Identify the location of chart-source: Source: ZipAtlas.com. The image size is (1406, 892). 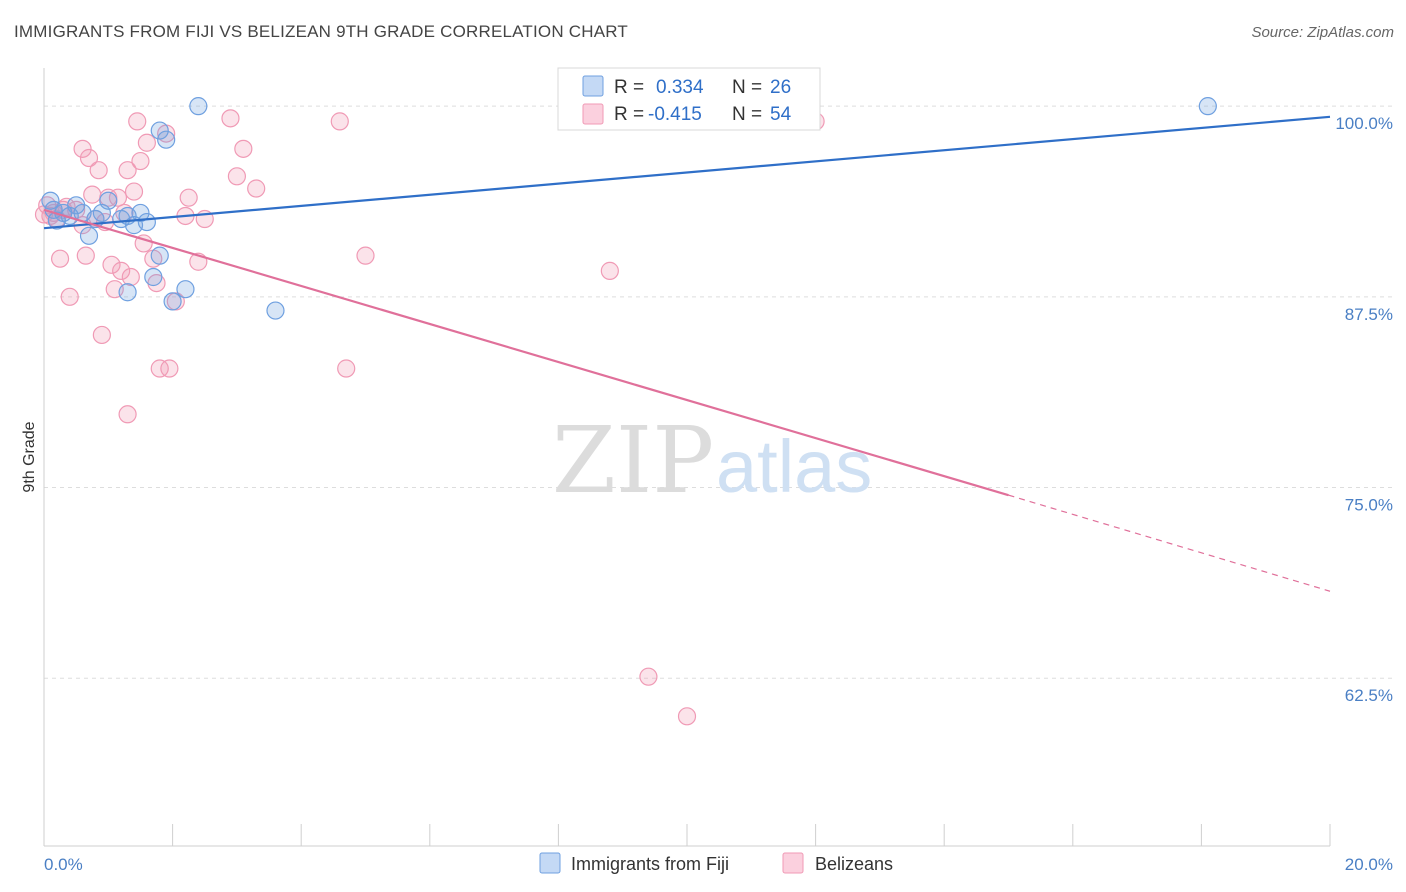
(1322, 32).